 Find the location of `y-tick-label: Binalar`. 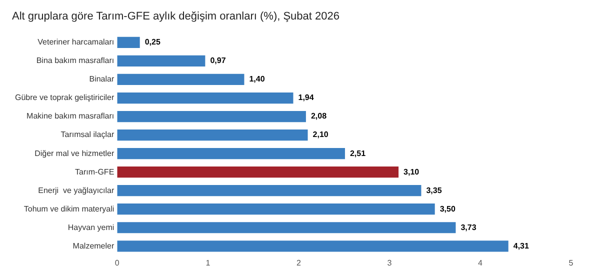

y-tick-label: Binalar is located at coordinates (101, 79).